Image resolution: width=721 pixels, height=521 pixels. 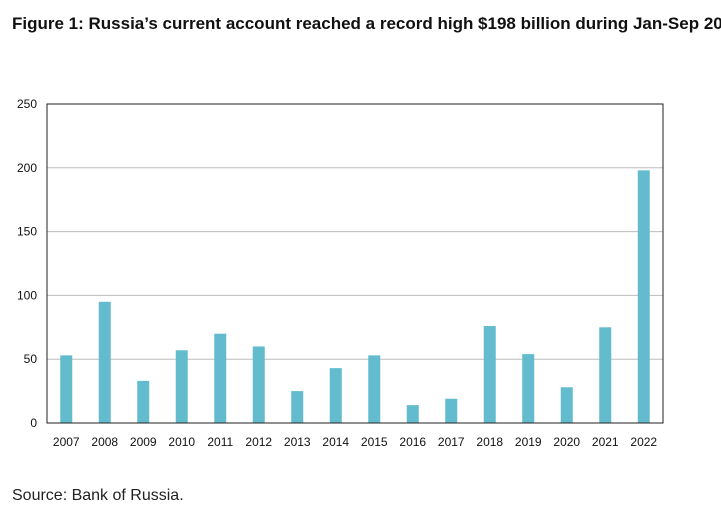 What do you see at coordinates (27, 232) in the screenshot?
I see `y-tick-label: 150` at bounding box center [27, 232].